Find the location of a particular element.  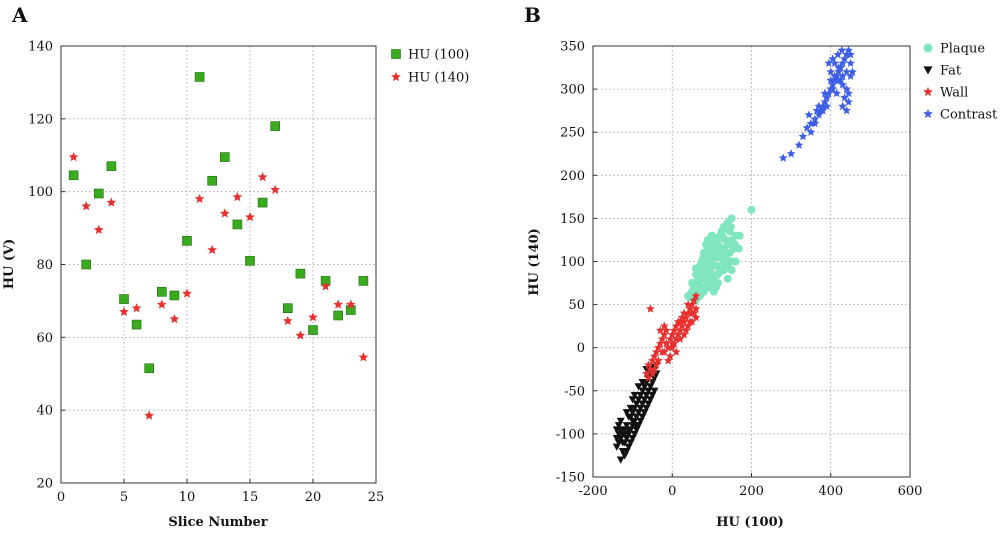

y-tick-label: 120 is located at coordinates (40, 119).